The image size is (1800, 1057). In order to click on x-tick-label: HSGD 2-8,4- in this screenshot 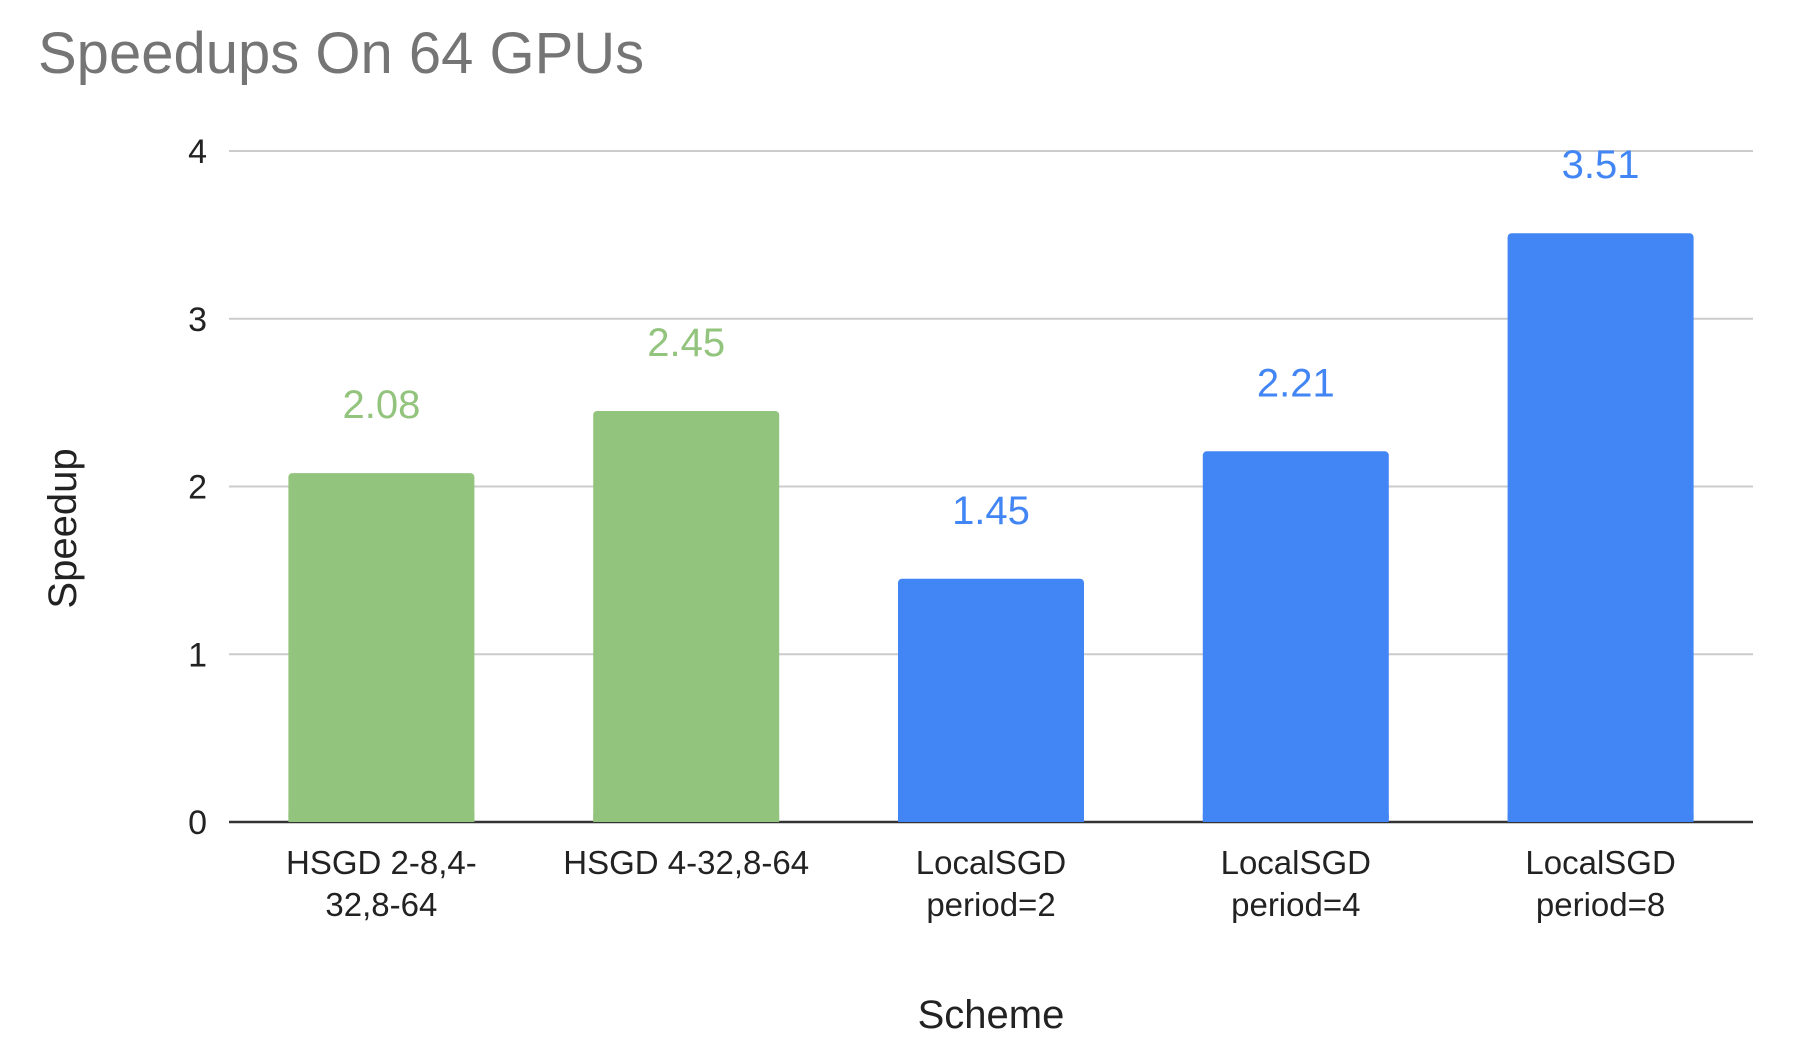, I will do `click(381, 862)`.